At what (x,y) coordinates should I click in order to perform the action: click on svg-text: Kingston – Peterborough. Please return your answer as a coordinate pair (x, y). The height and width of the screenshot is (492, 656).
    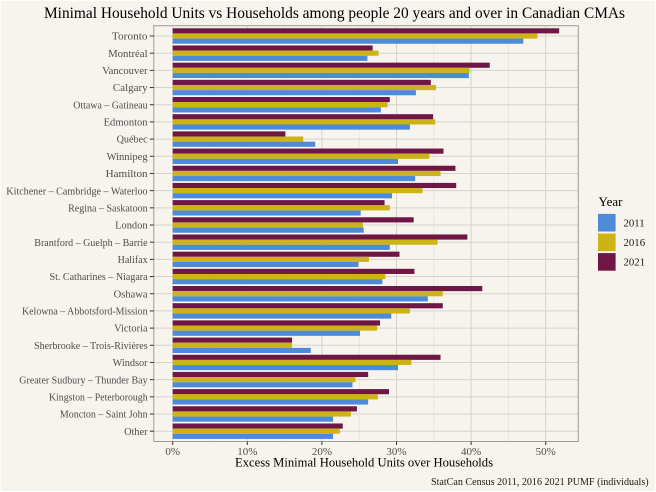
    Looking at the image, I should click on (98, 397).